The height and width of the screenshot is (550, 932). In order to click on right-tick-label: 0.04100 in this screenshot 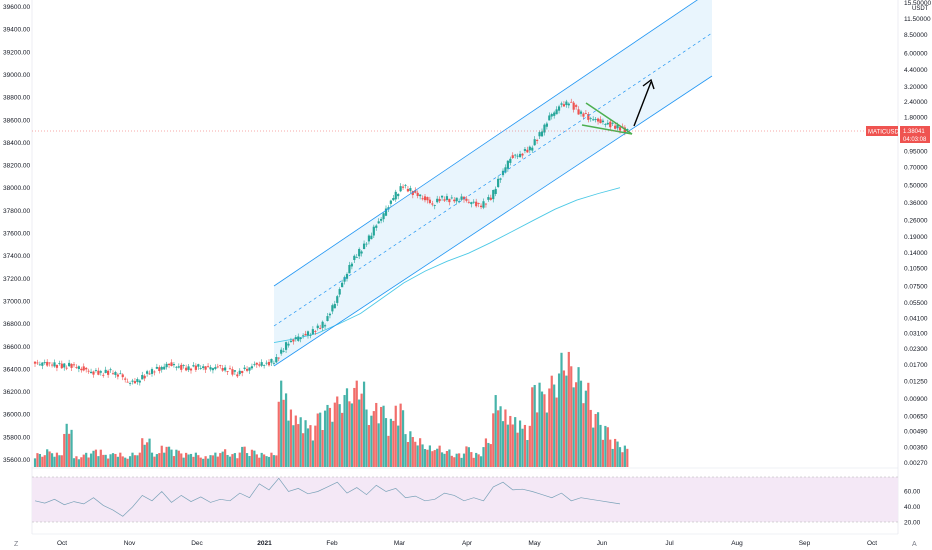, I will do `click(916, 318)`.